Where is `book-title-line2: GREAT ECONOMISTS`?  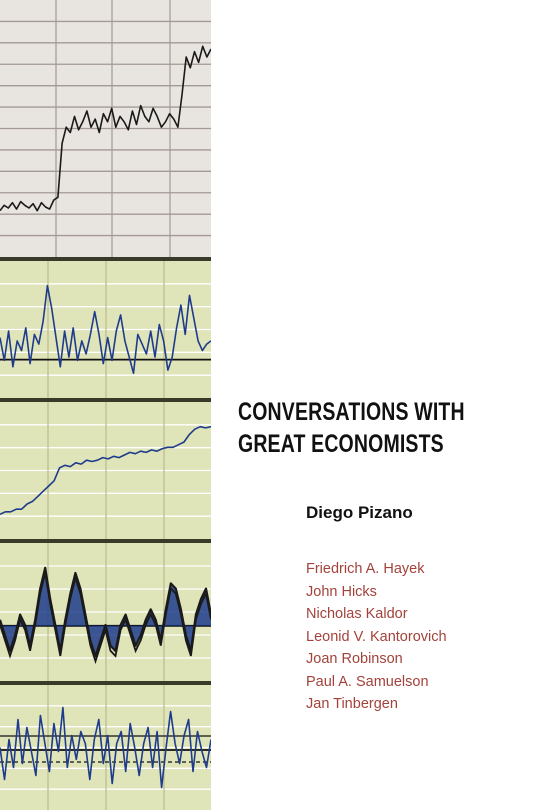 book-title-line2: GREAT ECONOMISTS is located at coordinates (341, 444).